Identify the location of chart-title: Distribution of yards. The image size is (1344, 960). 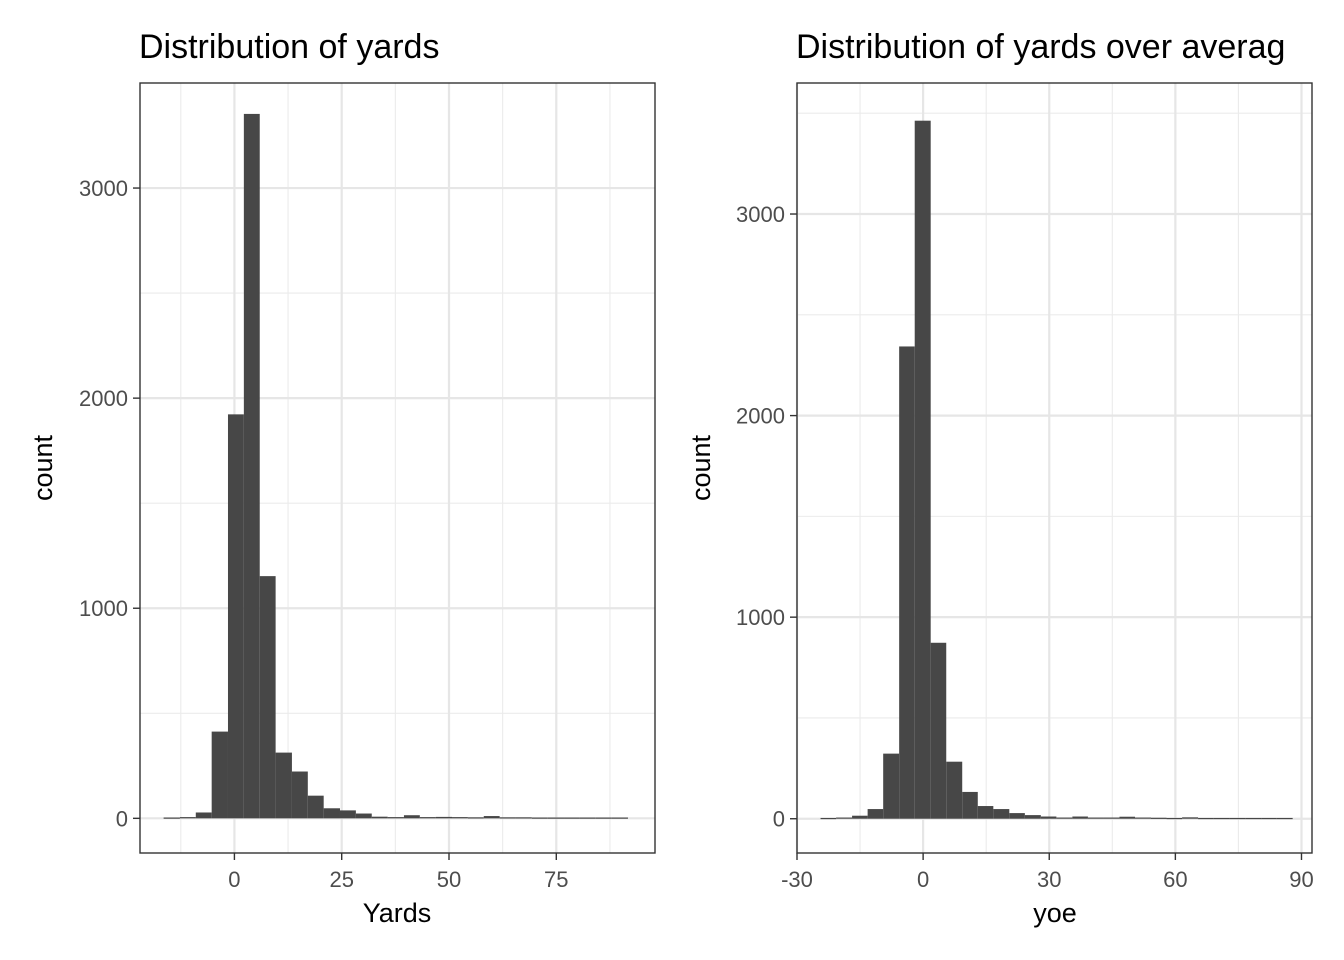
(289, 47).